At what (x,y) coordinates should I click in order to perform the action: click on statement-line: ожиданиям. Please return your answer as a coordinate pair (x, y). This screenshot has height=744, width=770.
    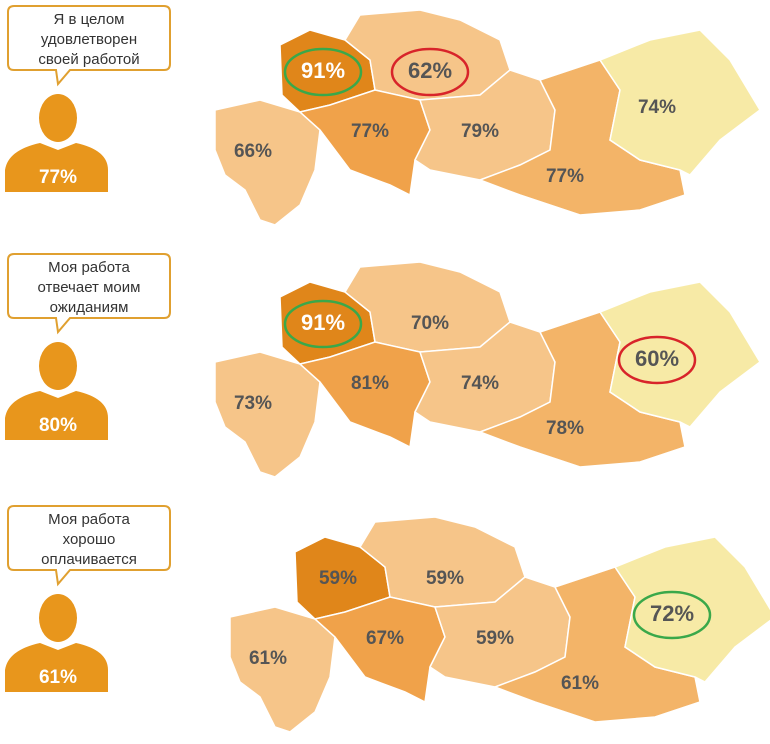
    Looking at the image, I should click on (89, 307).